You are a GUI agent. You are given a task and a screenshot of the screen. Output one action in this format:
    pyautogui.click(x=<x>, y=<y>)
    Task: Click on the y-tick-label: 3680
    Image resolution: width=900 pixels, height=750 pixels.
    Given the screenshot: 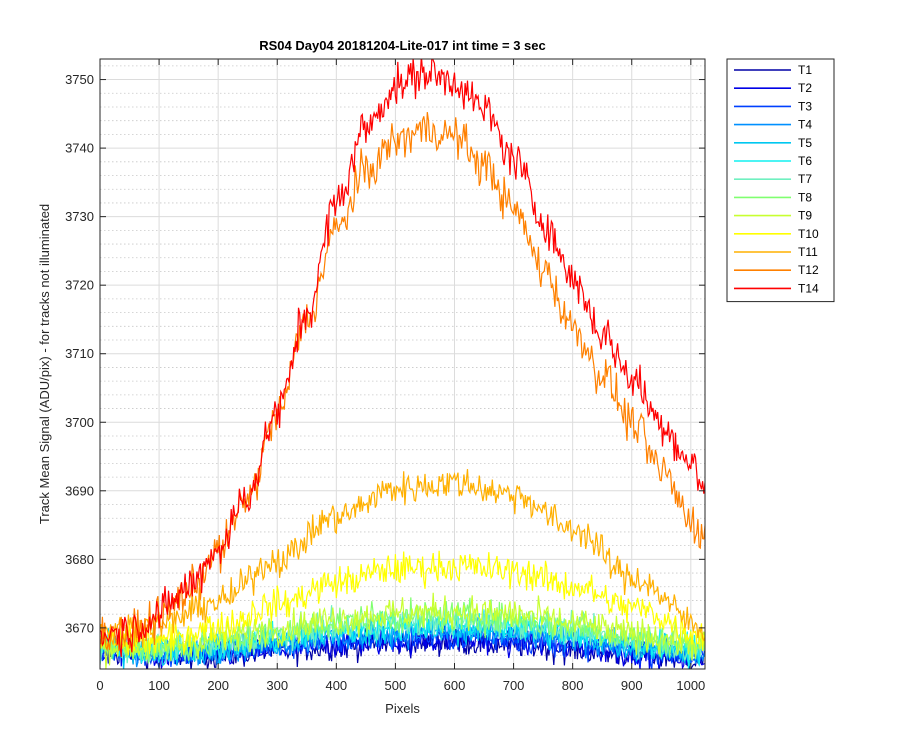 What is the action you would take?
    pyautogui.click(x=79, y=559)
    